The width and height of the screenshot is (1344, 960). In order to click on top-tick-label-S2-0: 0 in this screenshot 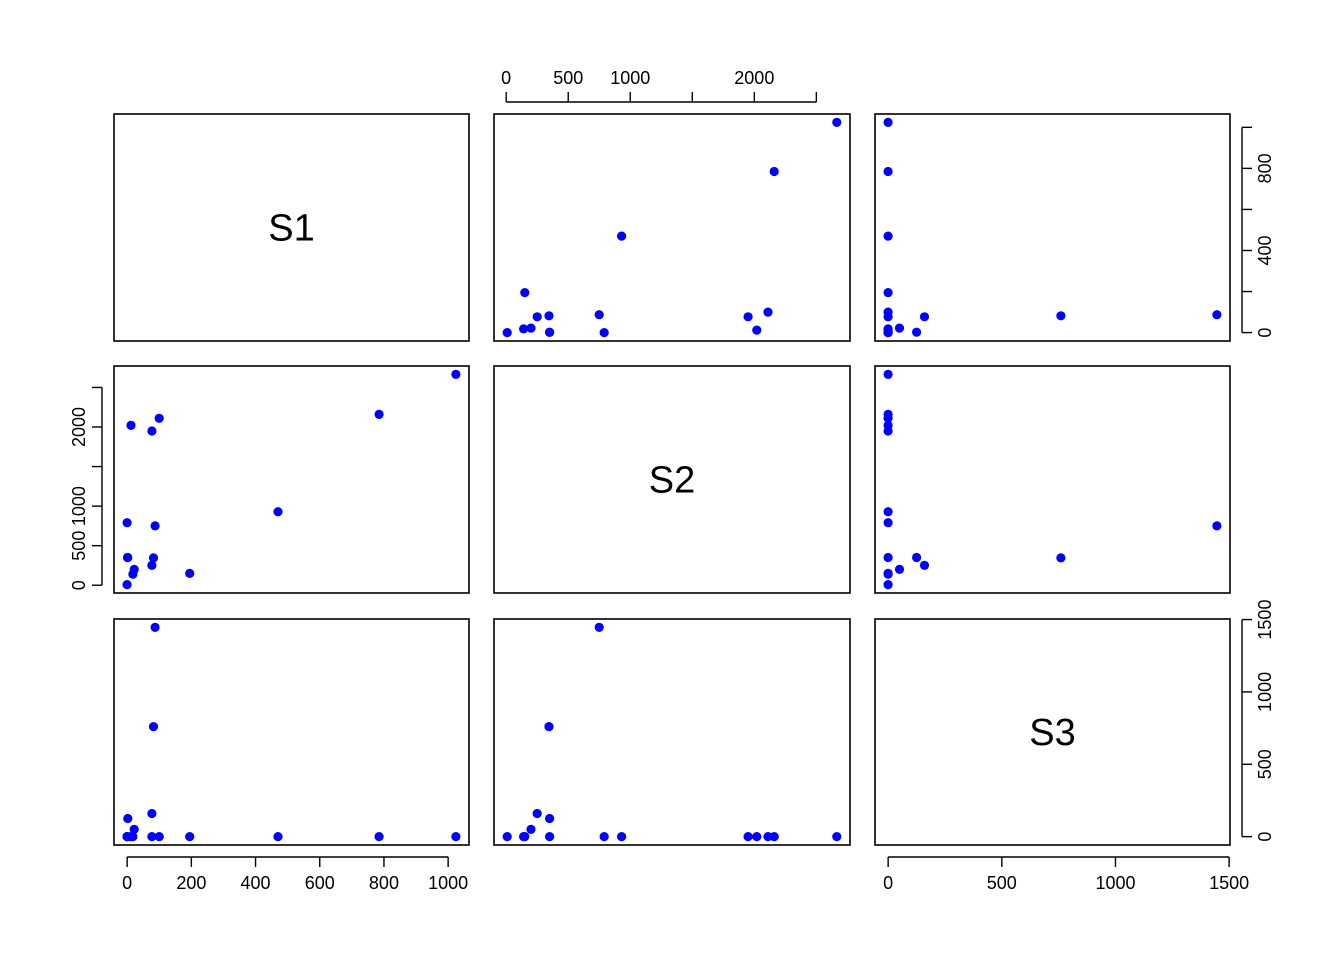, I will do `click(506, 78)`.